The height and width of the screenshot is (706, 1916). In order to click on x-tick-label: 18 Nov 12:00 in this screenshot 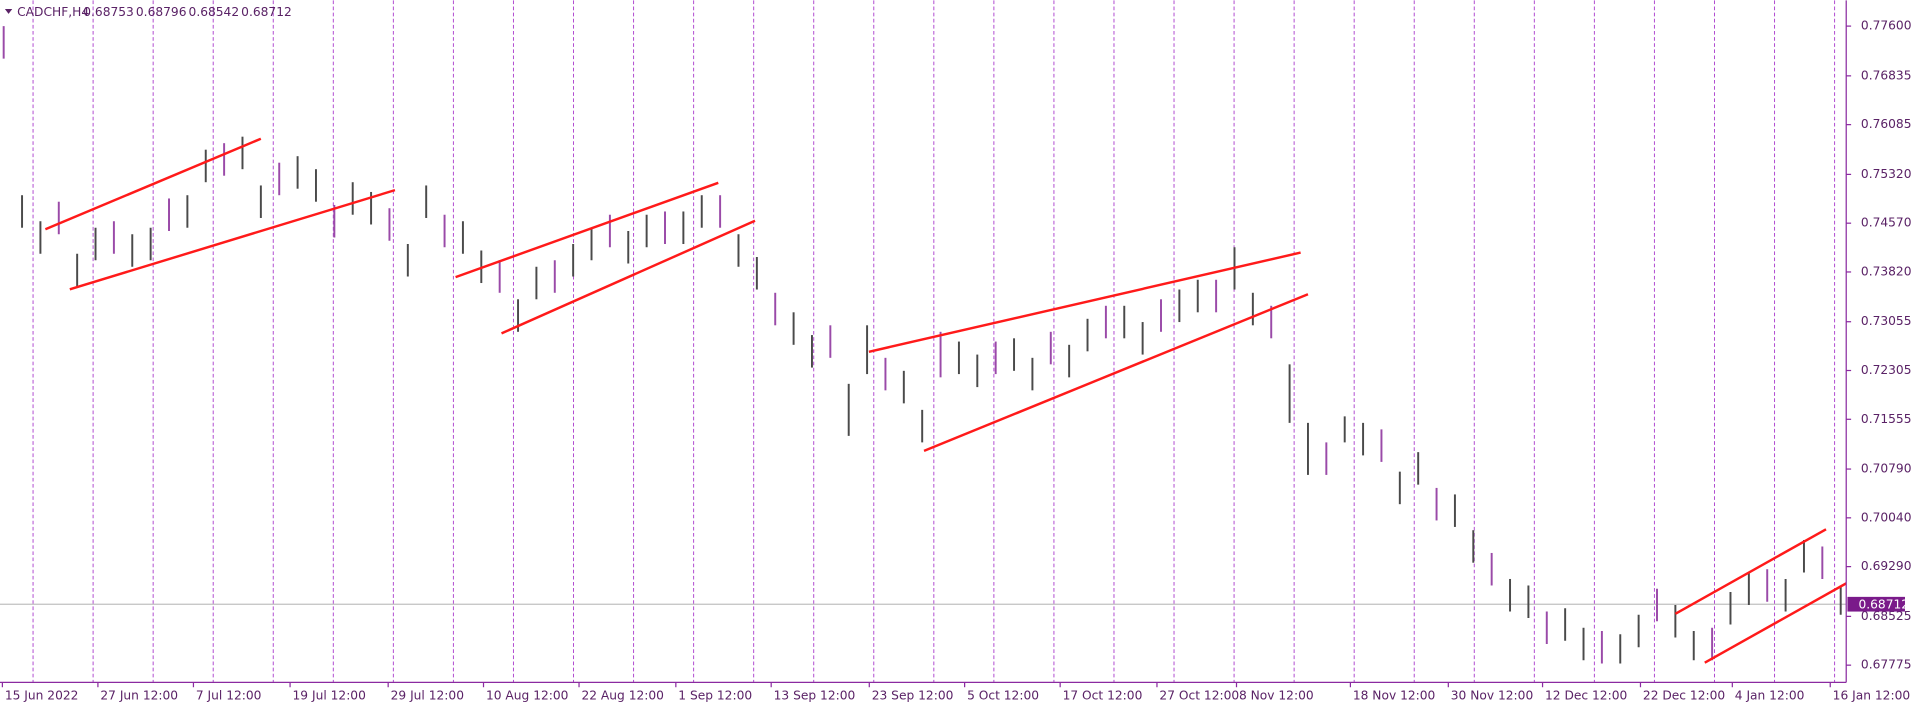, I will do `click(1394, 695)`.